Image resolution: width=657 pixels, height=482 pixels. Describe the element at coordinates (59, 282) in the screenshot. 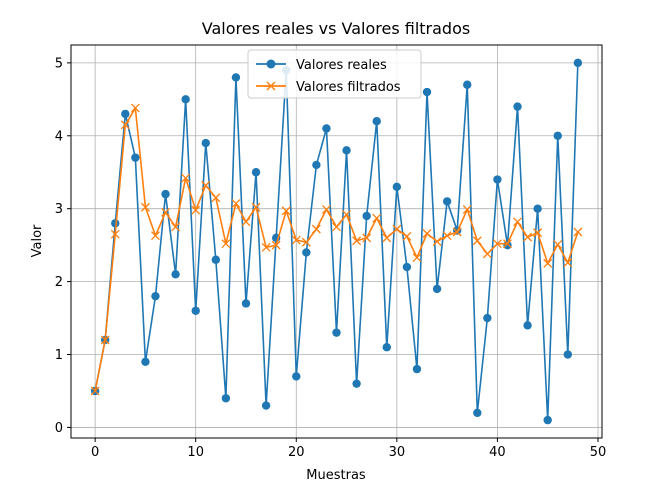

I see `y-tick-label: 2` at that location.